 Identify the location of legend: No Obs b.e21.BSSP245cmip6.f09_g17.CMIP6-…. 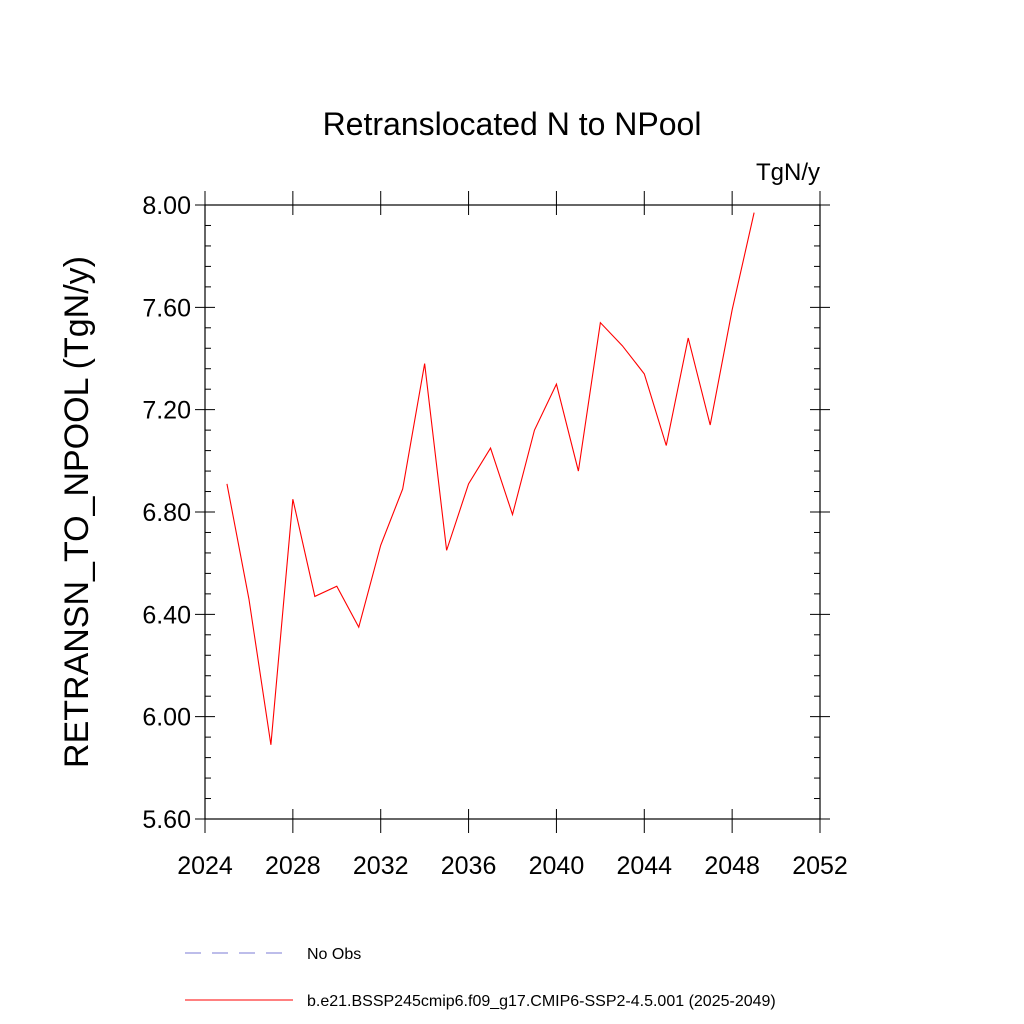
(480, 978).